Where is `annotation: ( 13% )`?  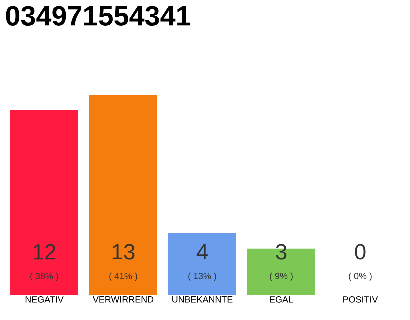
annotation: ( 13% ) is located at coordinates (202, 277).